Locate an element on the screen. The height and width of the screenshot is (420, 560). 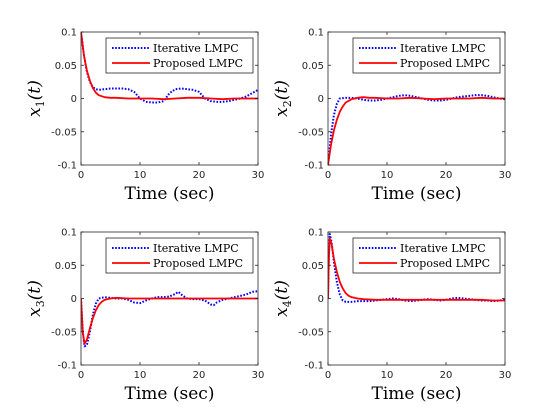
y-axis-label: x4(t) is located at coordinates (283, 298).